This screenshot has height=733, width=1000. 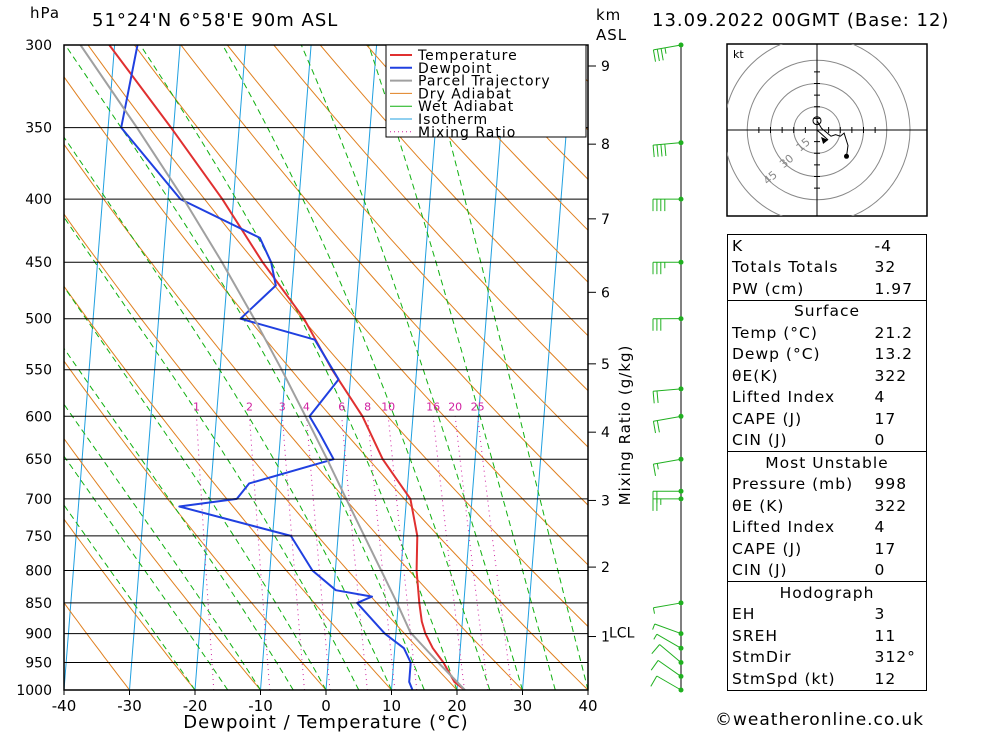 I want to click on index-label: CAPE (J), so click(x=800, y=549).